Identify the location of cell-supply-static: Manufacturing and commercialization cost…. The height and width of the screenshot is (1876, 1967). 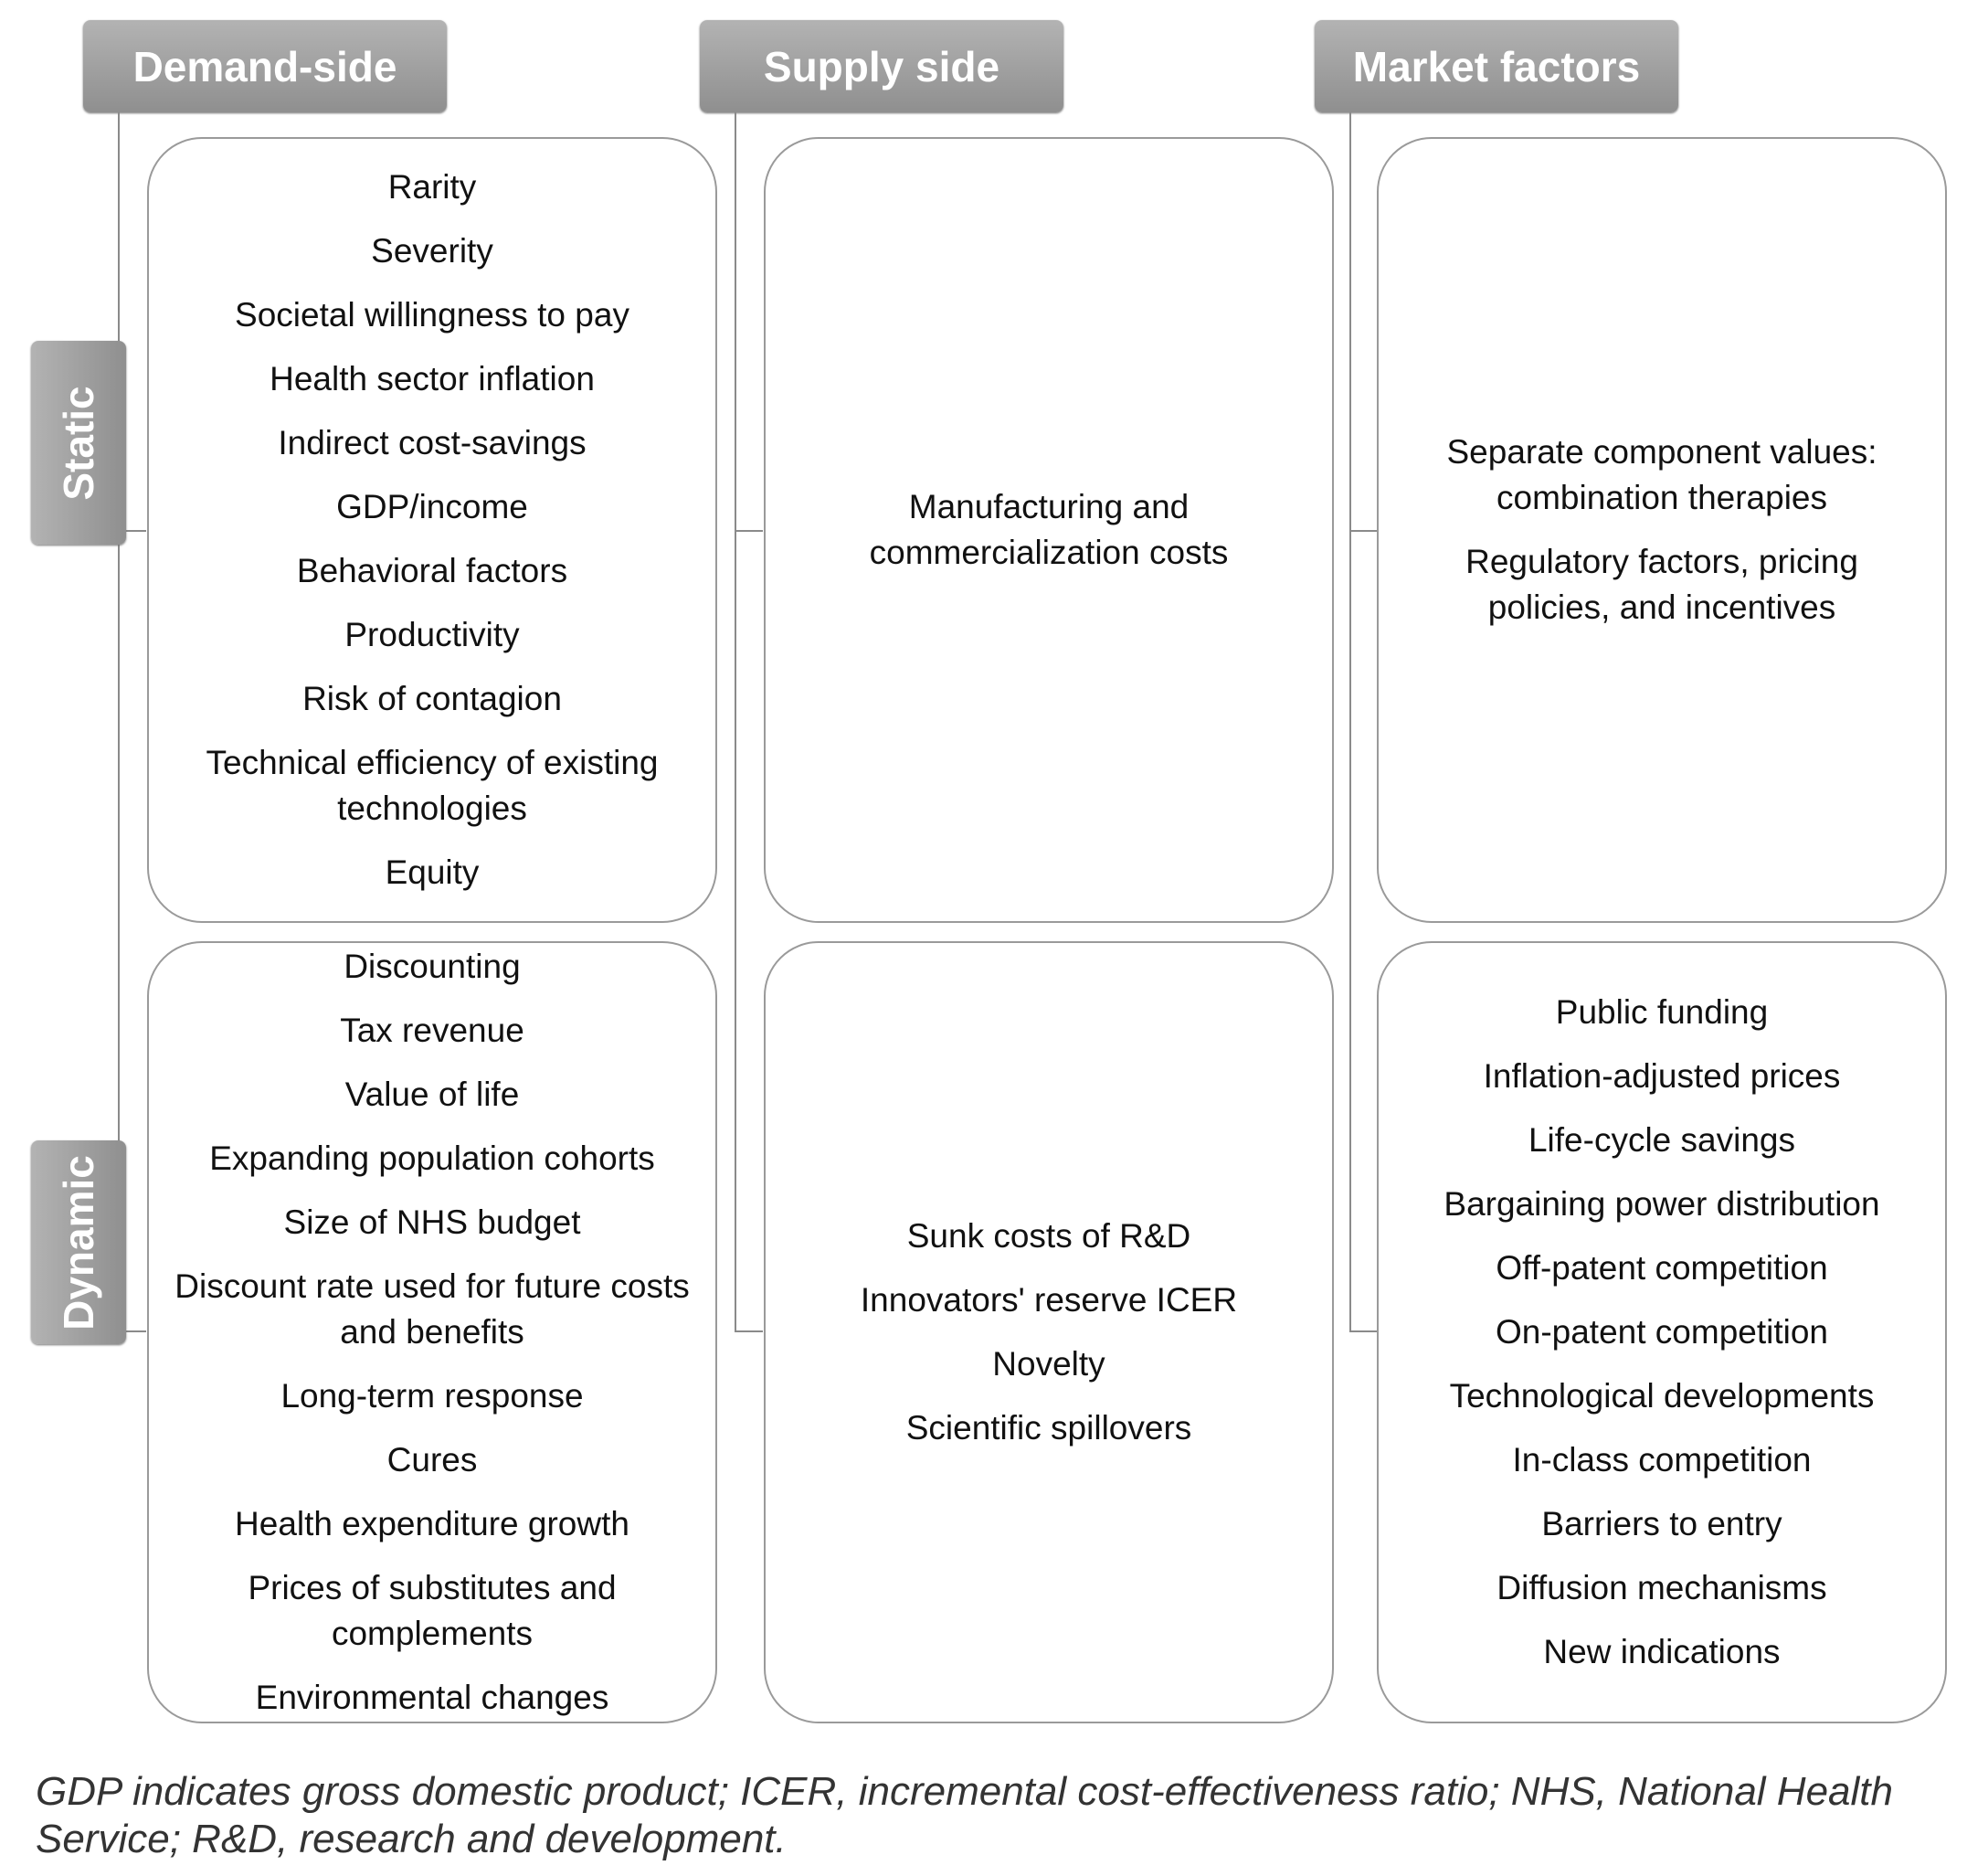
(1049, 530).